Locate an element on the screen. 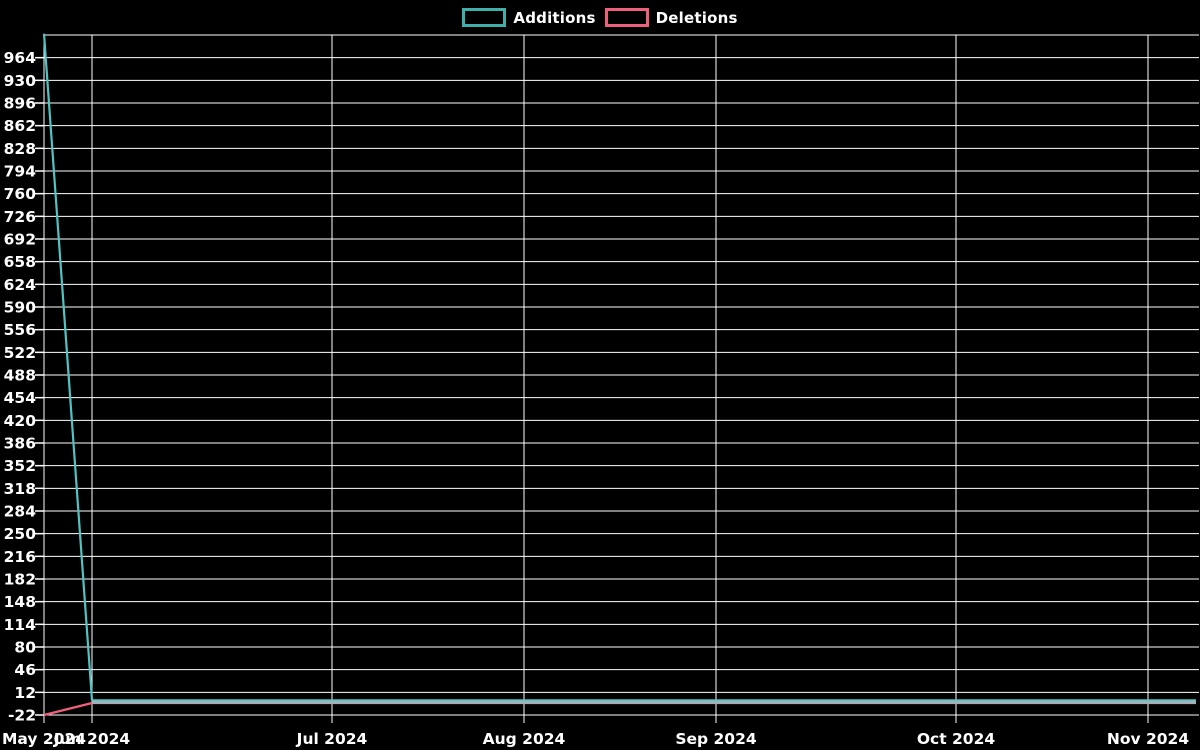 The image size is (1200, 750). additions-swatch is located at coordinates (484, 17).